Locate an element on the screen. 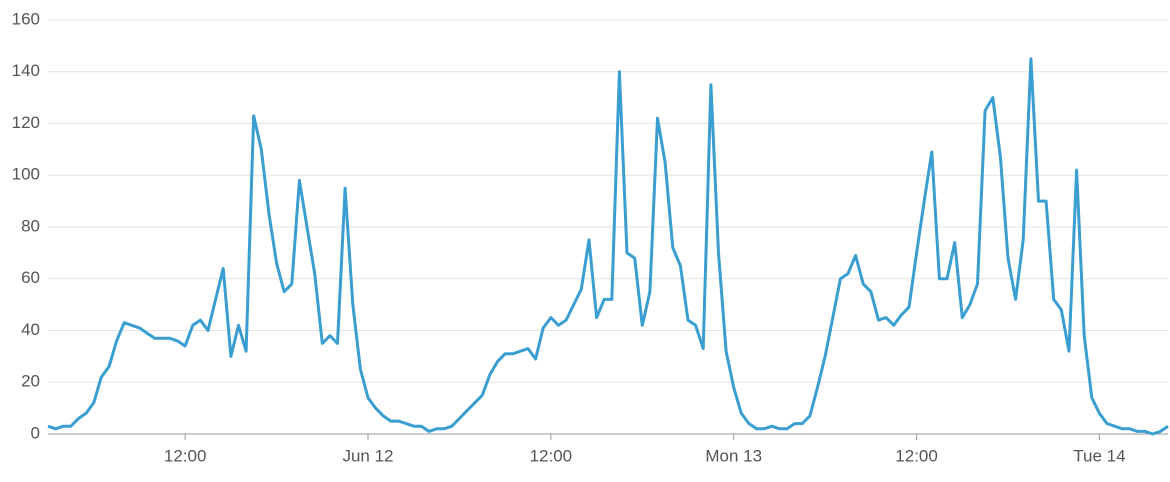 This screenshot has height=482, width=1170. y-tick-label: 160 is located at coordinates (26, 18).